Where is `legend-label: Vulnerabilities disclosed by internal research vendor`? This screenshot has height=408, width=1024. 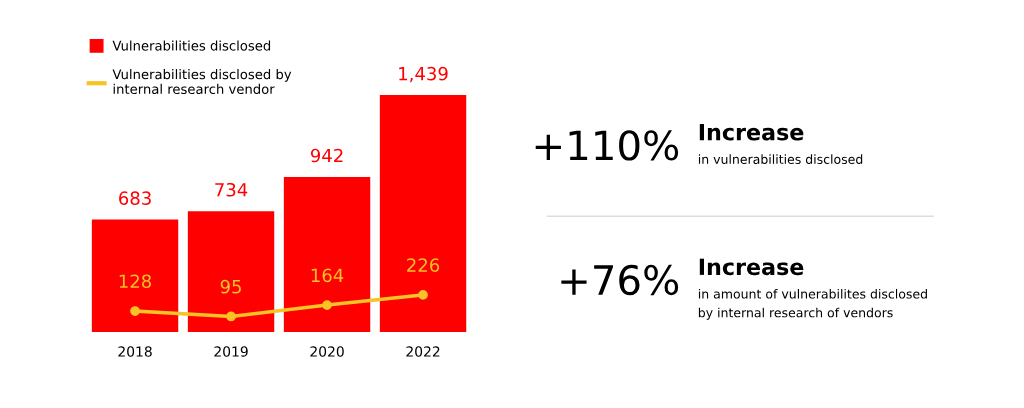
legend-label: Vulnerabilities disclosed by internal research vendor is located at coordinates (202, 82).